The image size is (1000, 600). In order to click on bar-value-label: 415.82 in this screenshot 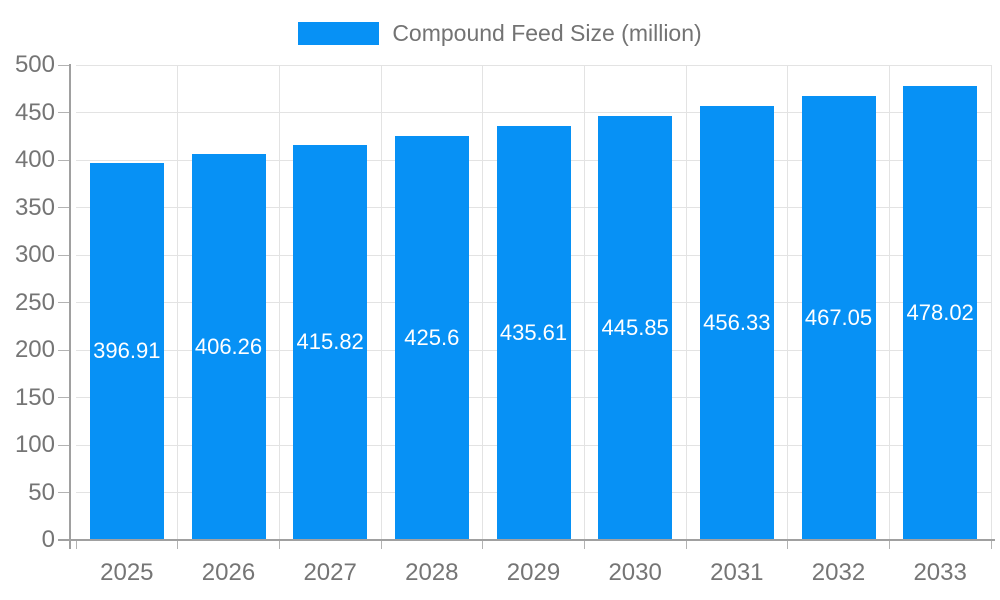, I will do `click(330, 342)`.